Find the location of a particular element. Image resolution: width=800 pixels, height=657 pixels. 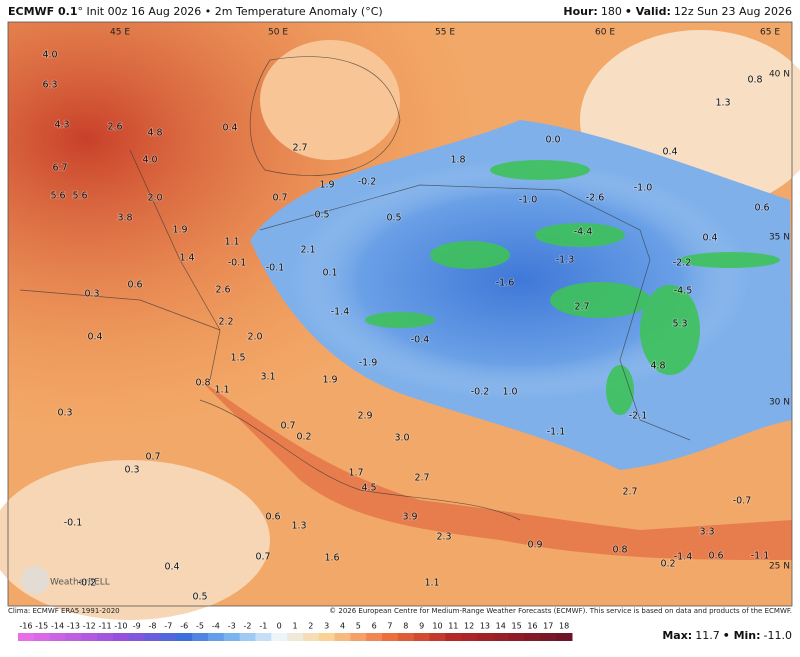

anomaly-label: 0.9 is located at coordinates (534, 545).